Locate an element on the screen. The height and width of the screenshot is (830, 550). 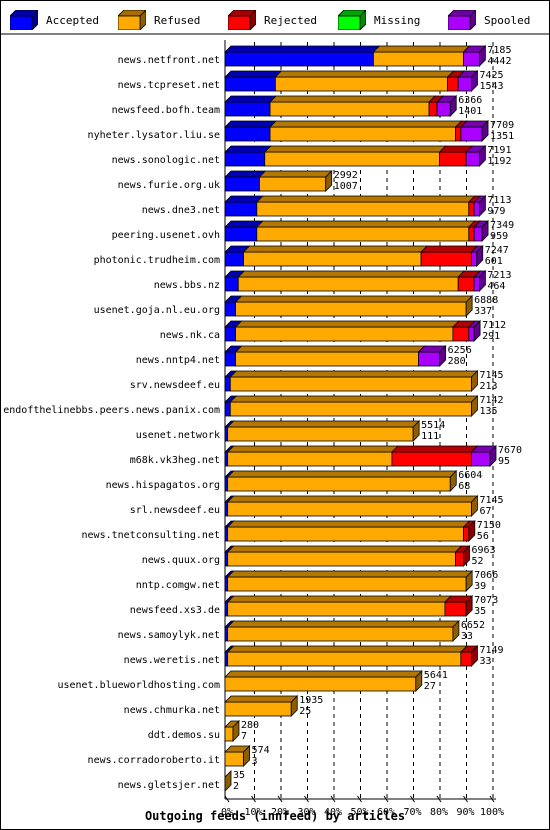
value-label-total: 7425 is located at coordinates (491, 75).